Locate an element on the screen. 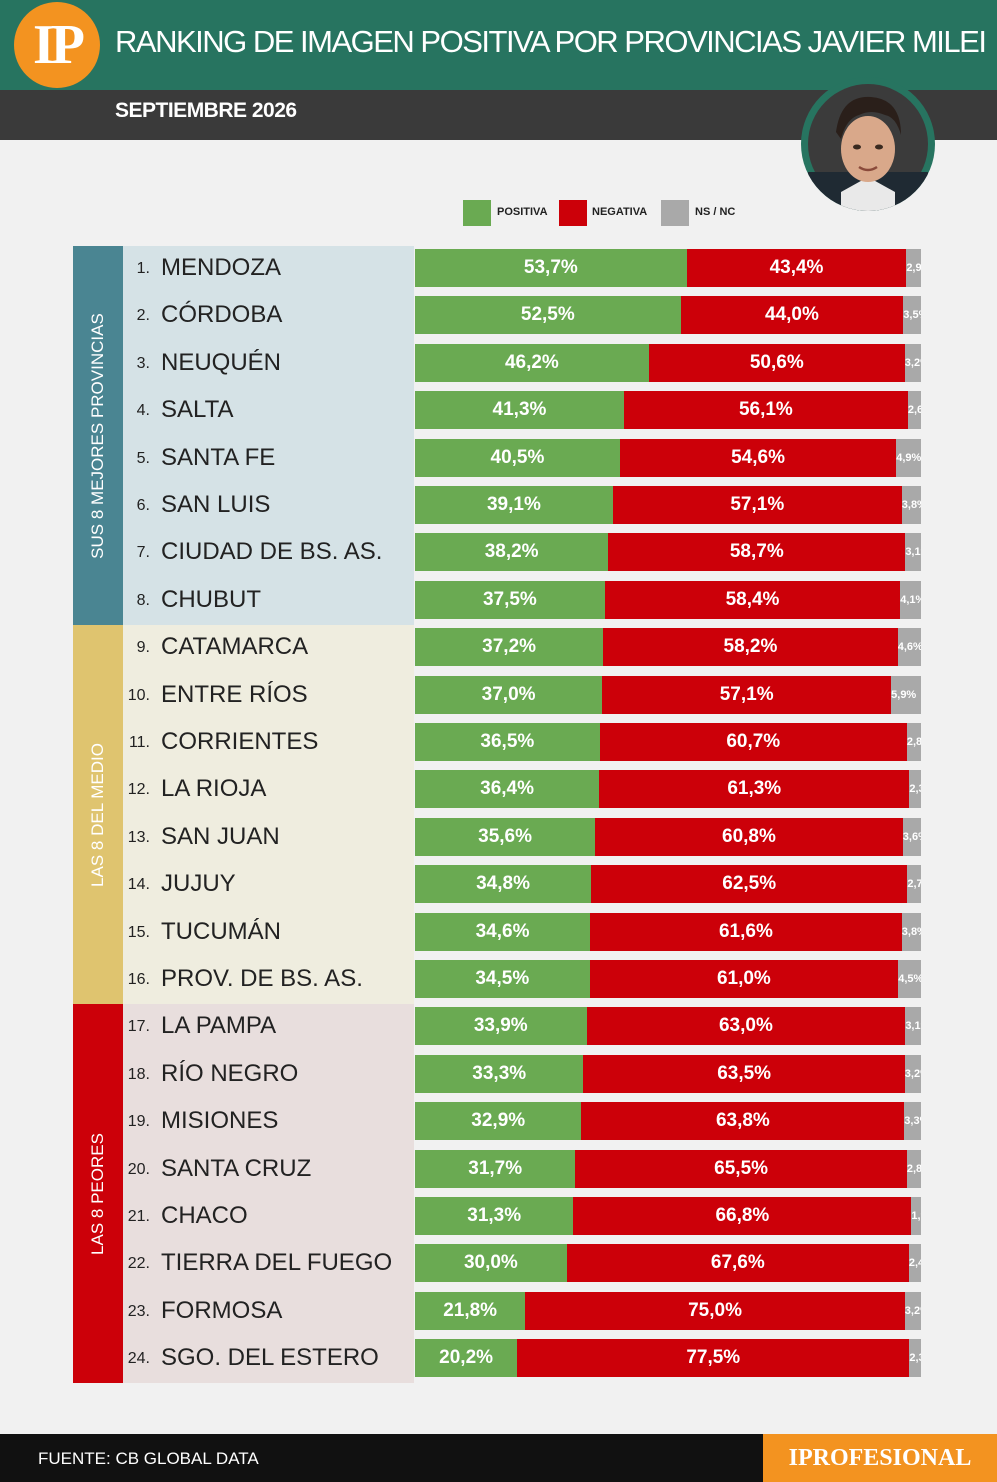 Image resolution: width=997 pixels, height=1482 pixels. bar-nsnc-label: 4,9% is located at coordinates (908, 457).